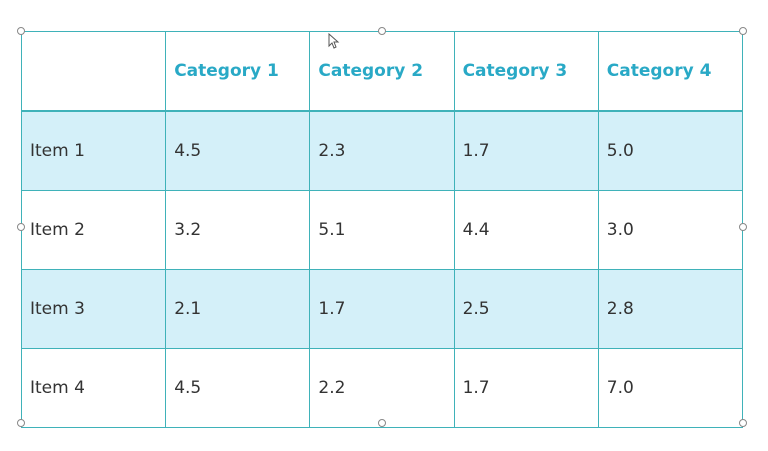  What do you see at coordinates (93, 71) in the screenshot?
I see `corner-cell` at bounding box center [93, 71].